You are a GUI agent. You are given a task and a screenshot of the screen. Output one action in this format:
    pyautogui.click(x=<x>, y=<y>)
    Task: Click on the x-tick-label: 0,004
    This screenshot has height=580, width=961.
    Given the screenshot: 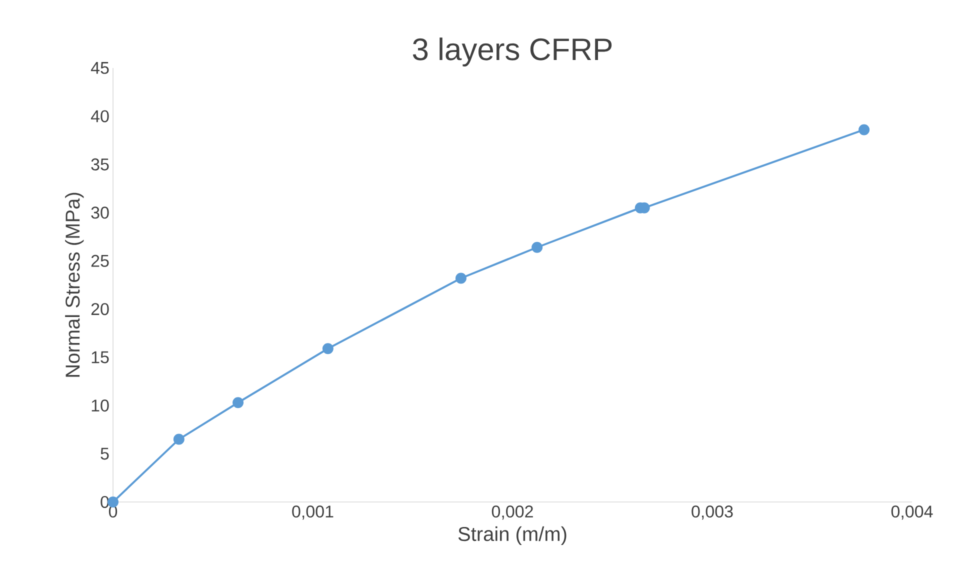 What is the action you would take?
    pyautogui.click(x=912, y=513)
    